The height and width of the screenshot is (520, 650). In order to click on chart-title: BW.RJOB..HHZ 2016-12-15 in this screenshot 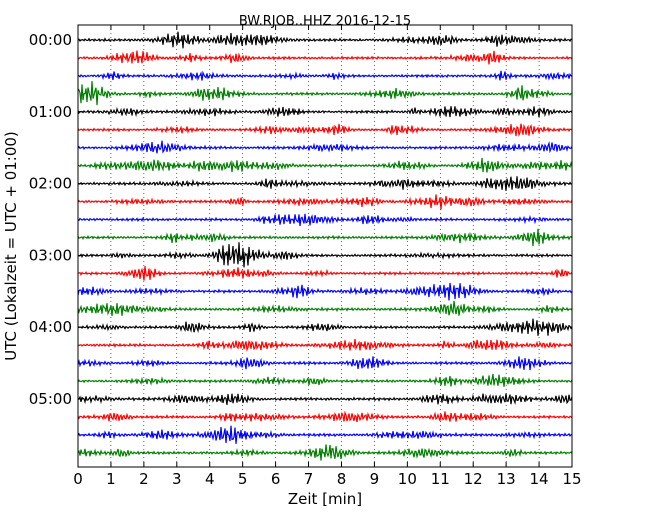, I will do `click(325, 21)`.